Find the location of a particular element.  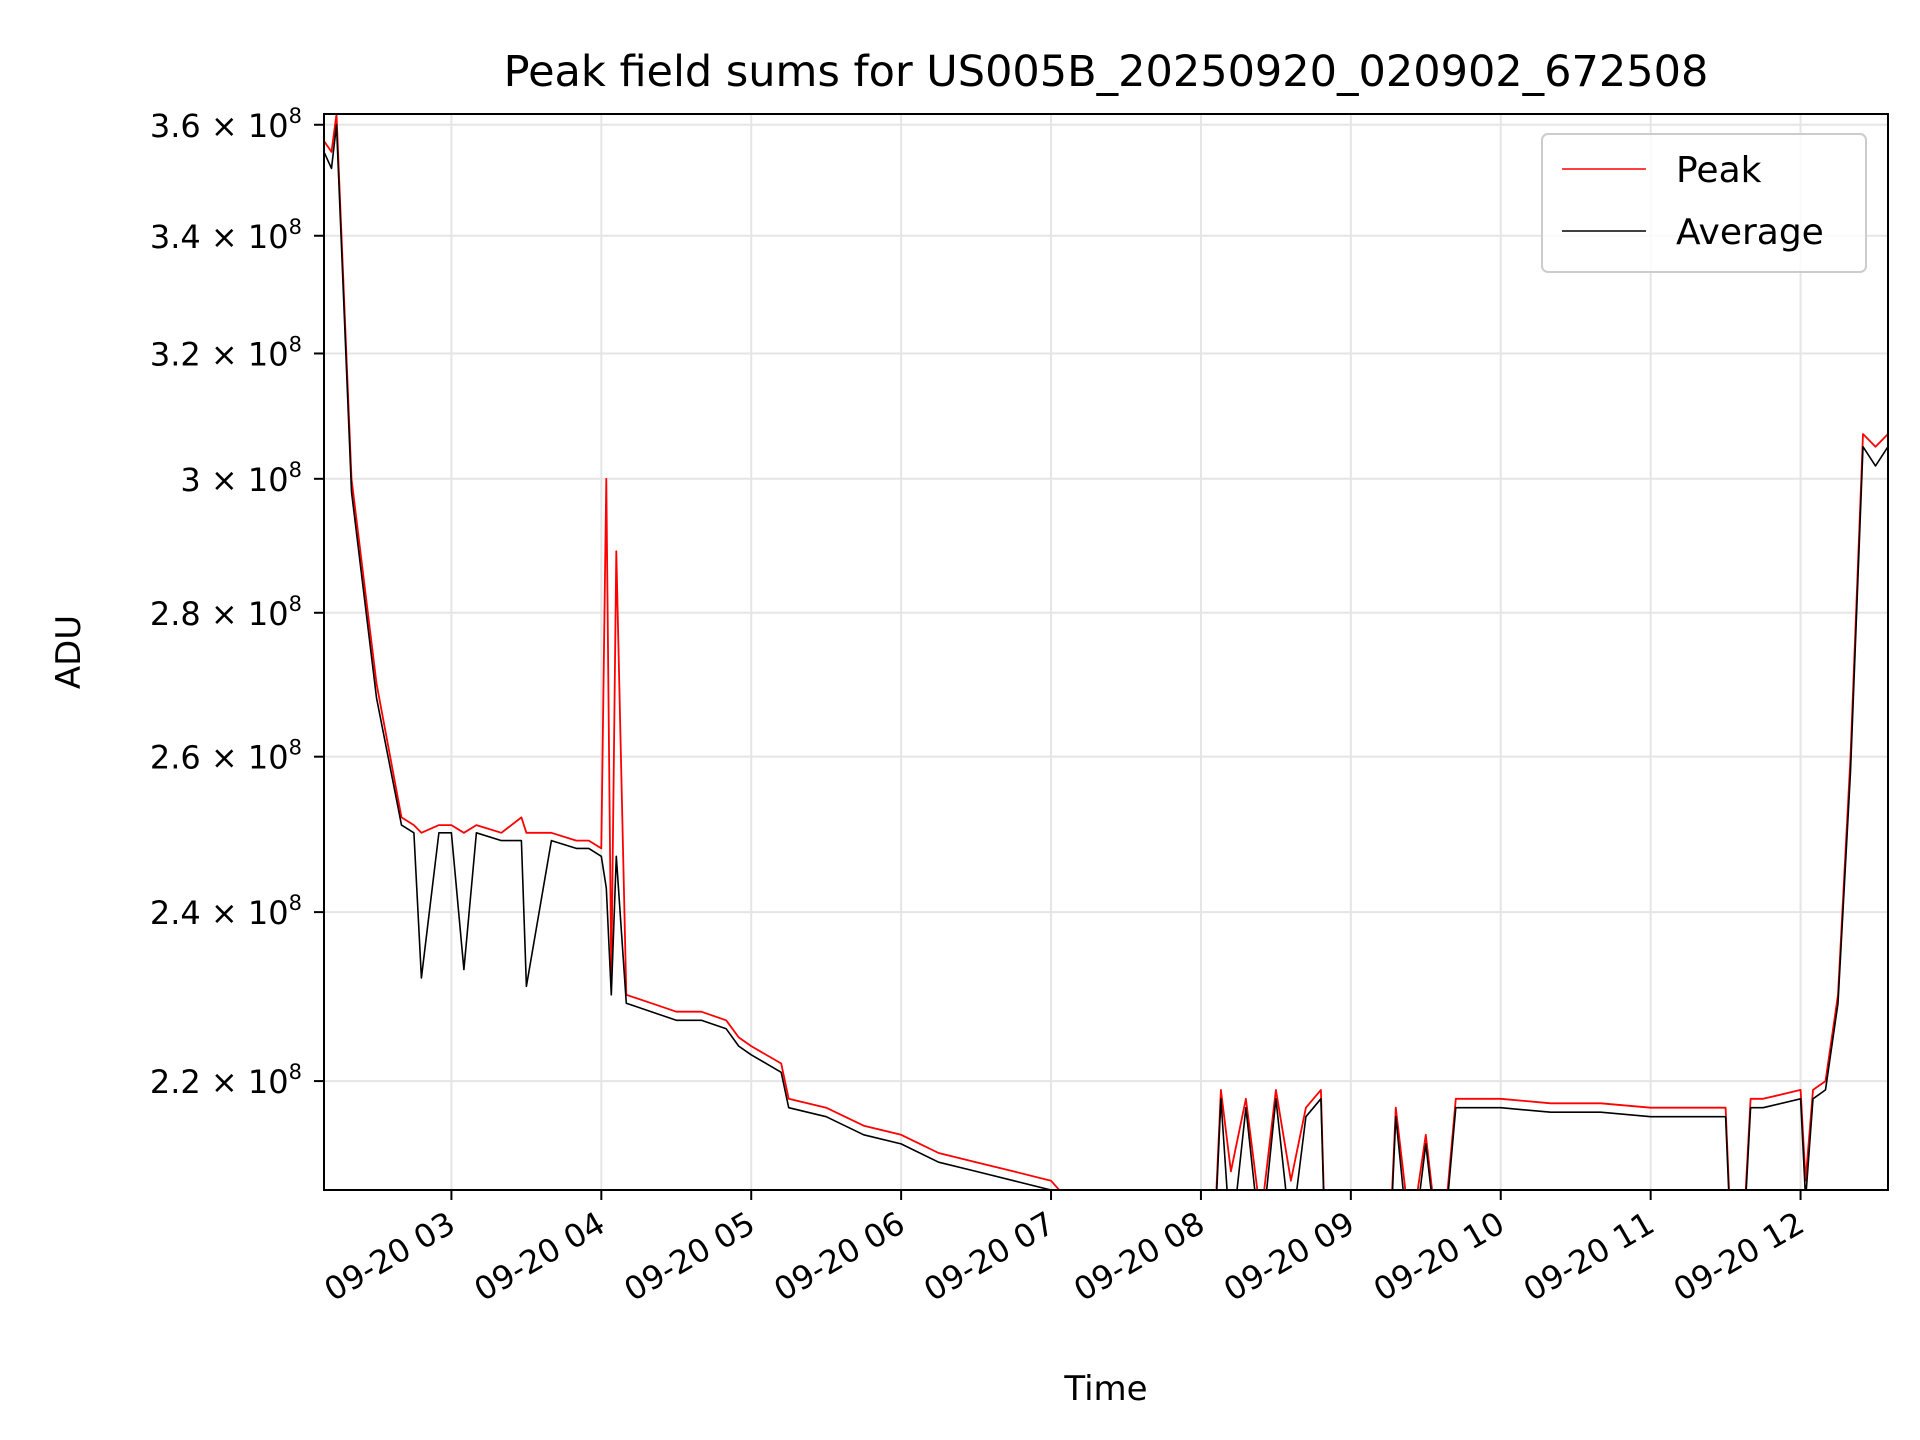

legend-label-average: Average is located at coordinates (1750, 232).